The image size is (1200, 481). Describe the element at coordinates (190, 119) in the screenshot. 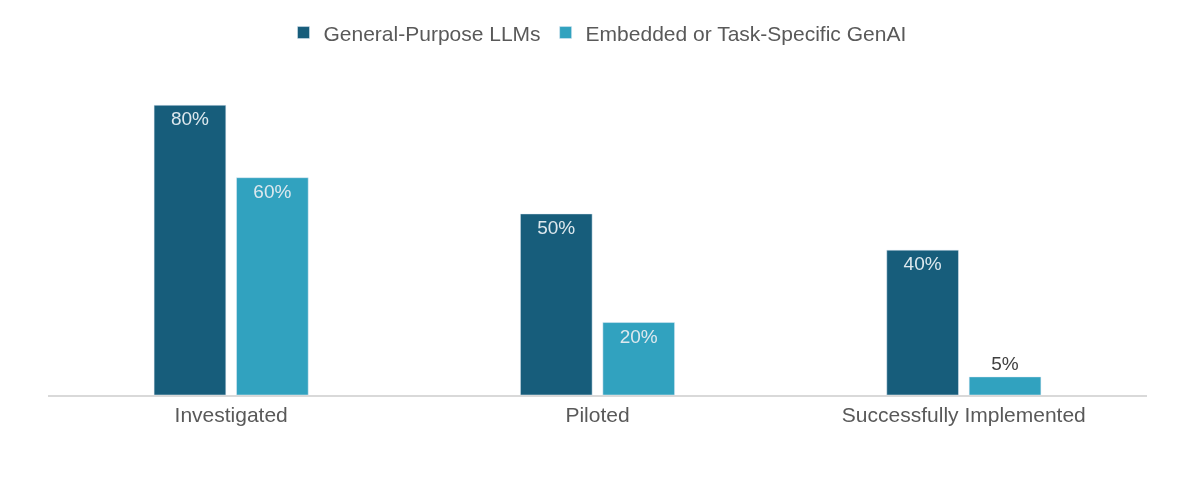

I see `data-label: 80%` at that location.